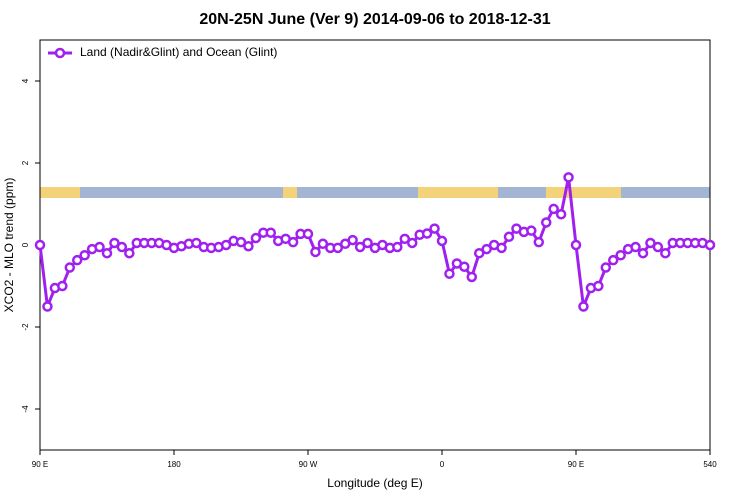 Image resolution: width=750 pixels, height=500 pixels. Describe the element at coordinates (375, 192) in the screenshot. I see `map-strip` at that location.